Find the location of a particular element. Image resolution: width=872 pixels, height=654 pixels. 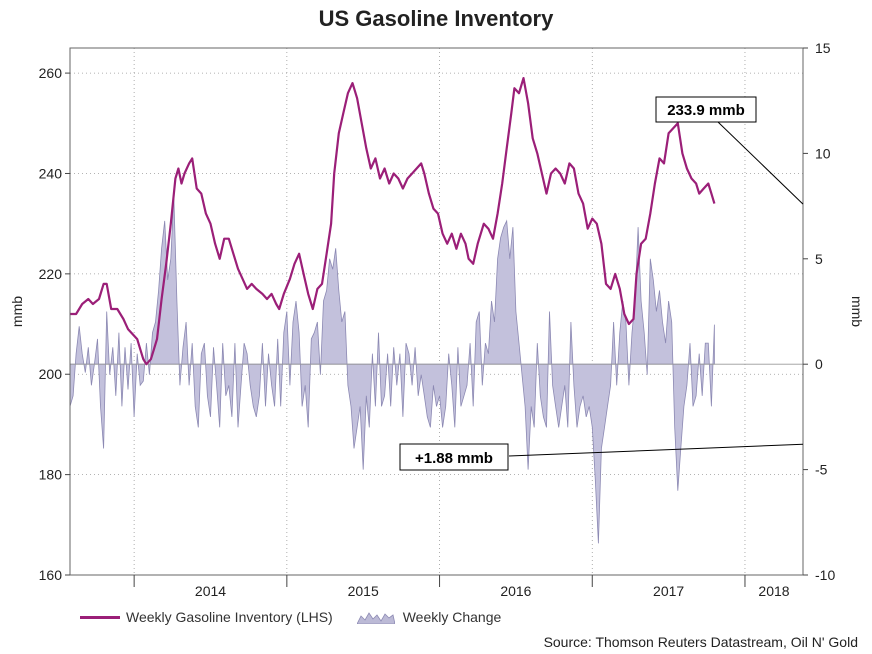

annotation-leader-inventory is located at coordinates (760, 163).